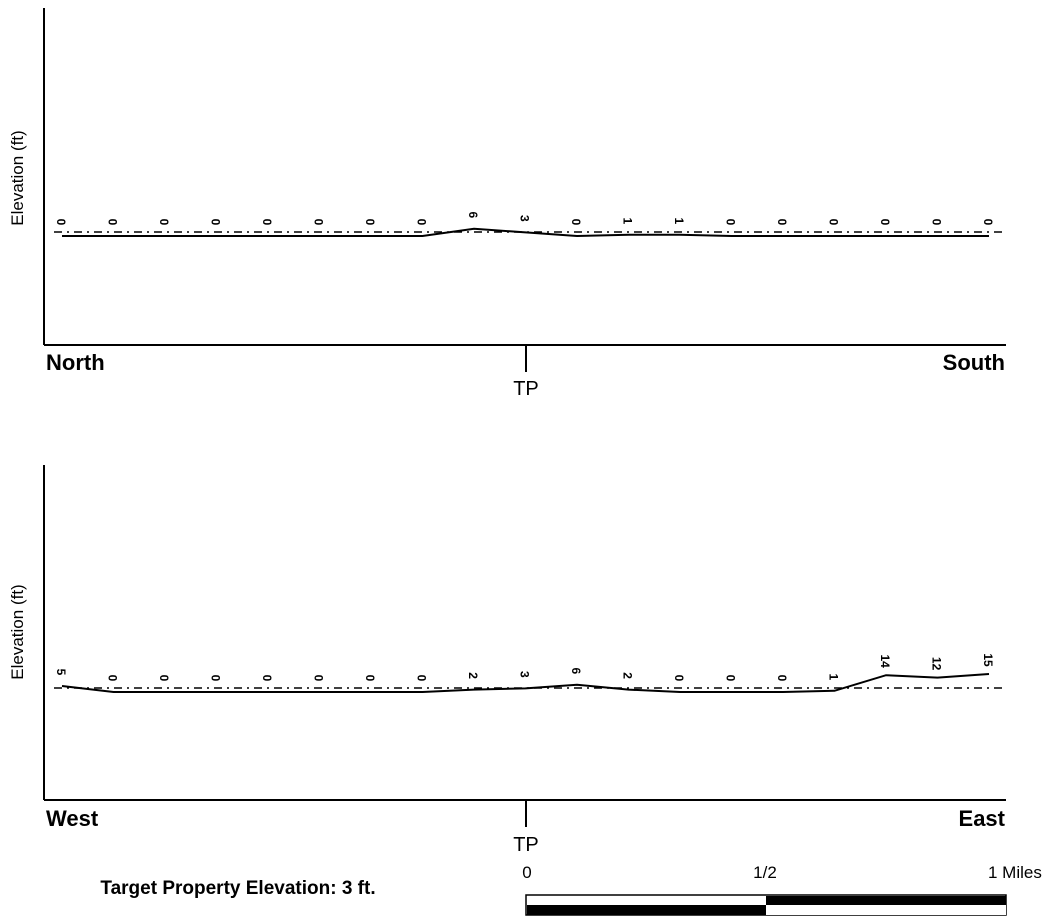 The width and height of the screenshot is (1057, 917). What do you see at coordinates (61, 672) in the screenshot?
I see `elevation-value-label: 5` at bounding box center [61, 672].